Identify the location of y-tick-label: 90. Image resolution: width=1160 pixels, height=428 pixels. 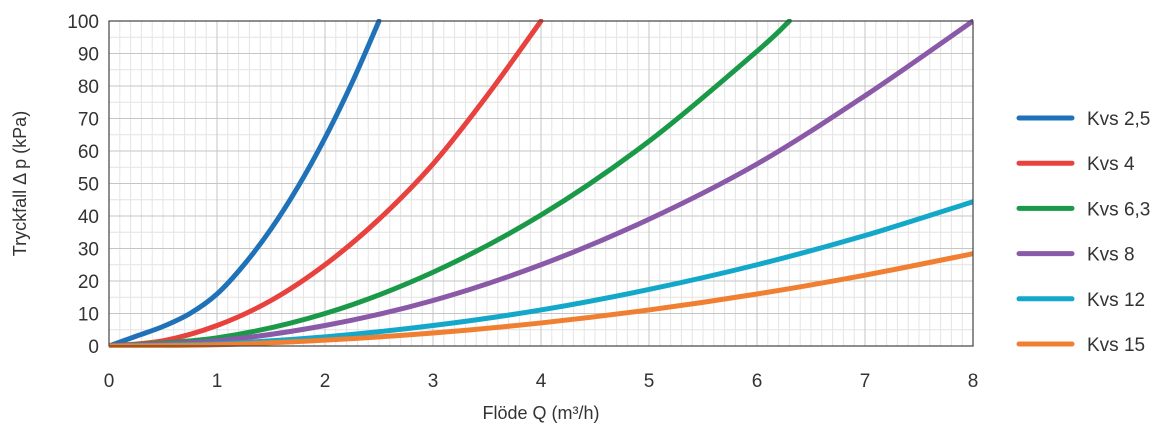
(88, 55).